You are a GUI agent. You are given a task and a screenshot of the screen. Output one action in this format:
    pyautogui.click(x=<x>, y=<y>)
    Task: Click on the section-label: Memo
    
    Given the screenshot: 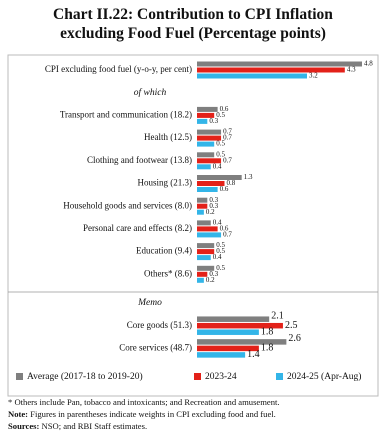 What is the action you would take?
    pyautogui.click(x=149, y=303)
    